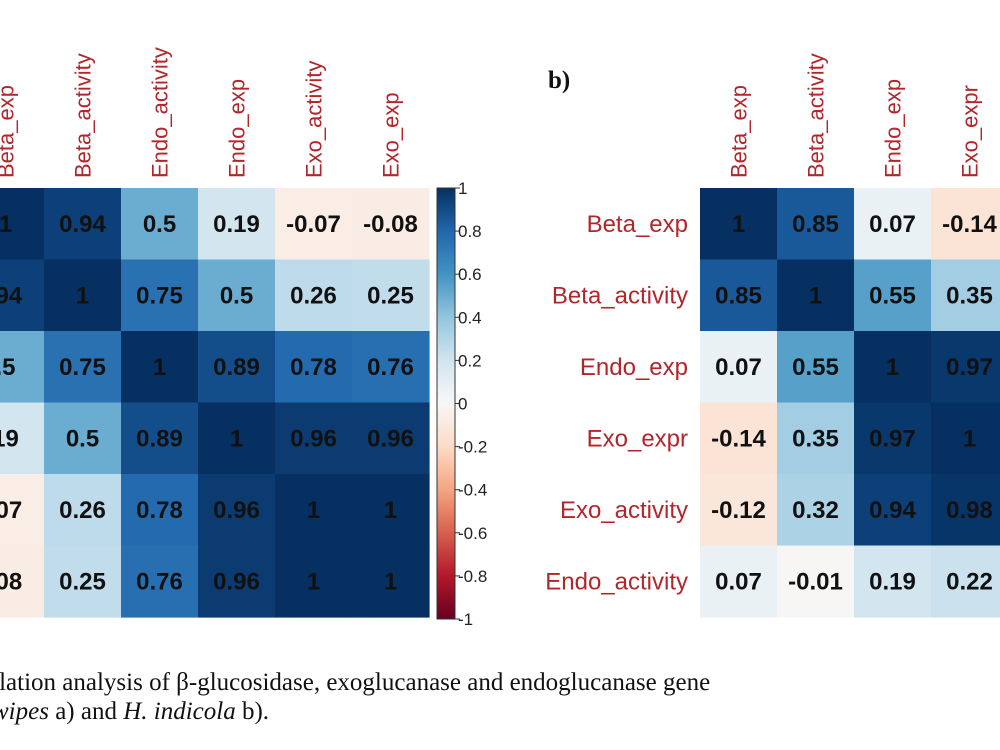 The image size is (1000, 750). I want to click on column-label: Exo_exp, so click(391, 135).